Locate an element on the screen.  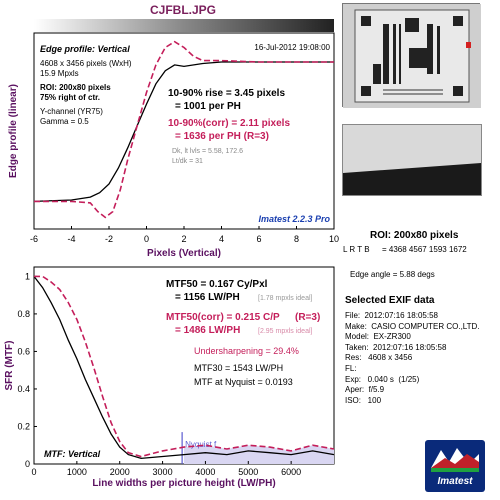
image-size-label: 4608 x 3456 pixels (WxH) is located at coordinates (86, 63).